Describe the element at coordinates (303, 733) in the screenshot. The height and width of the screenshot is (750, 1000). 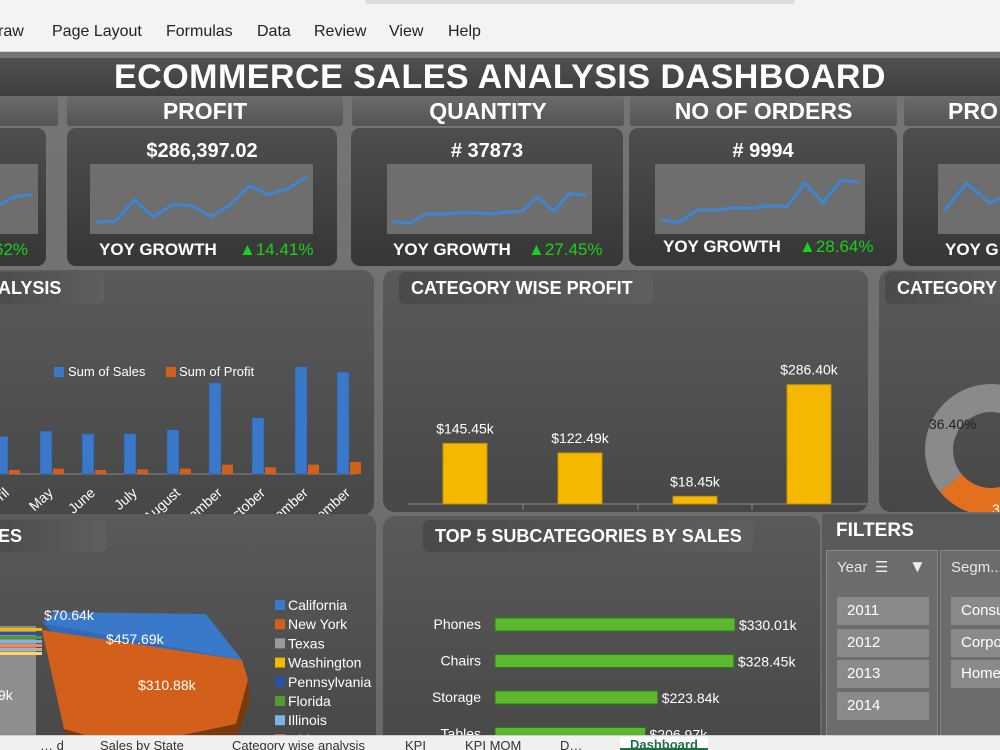
I see `legend-label: Ohio` at that location.